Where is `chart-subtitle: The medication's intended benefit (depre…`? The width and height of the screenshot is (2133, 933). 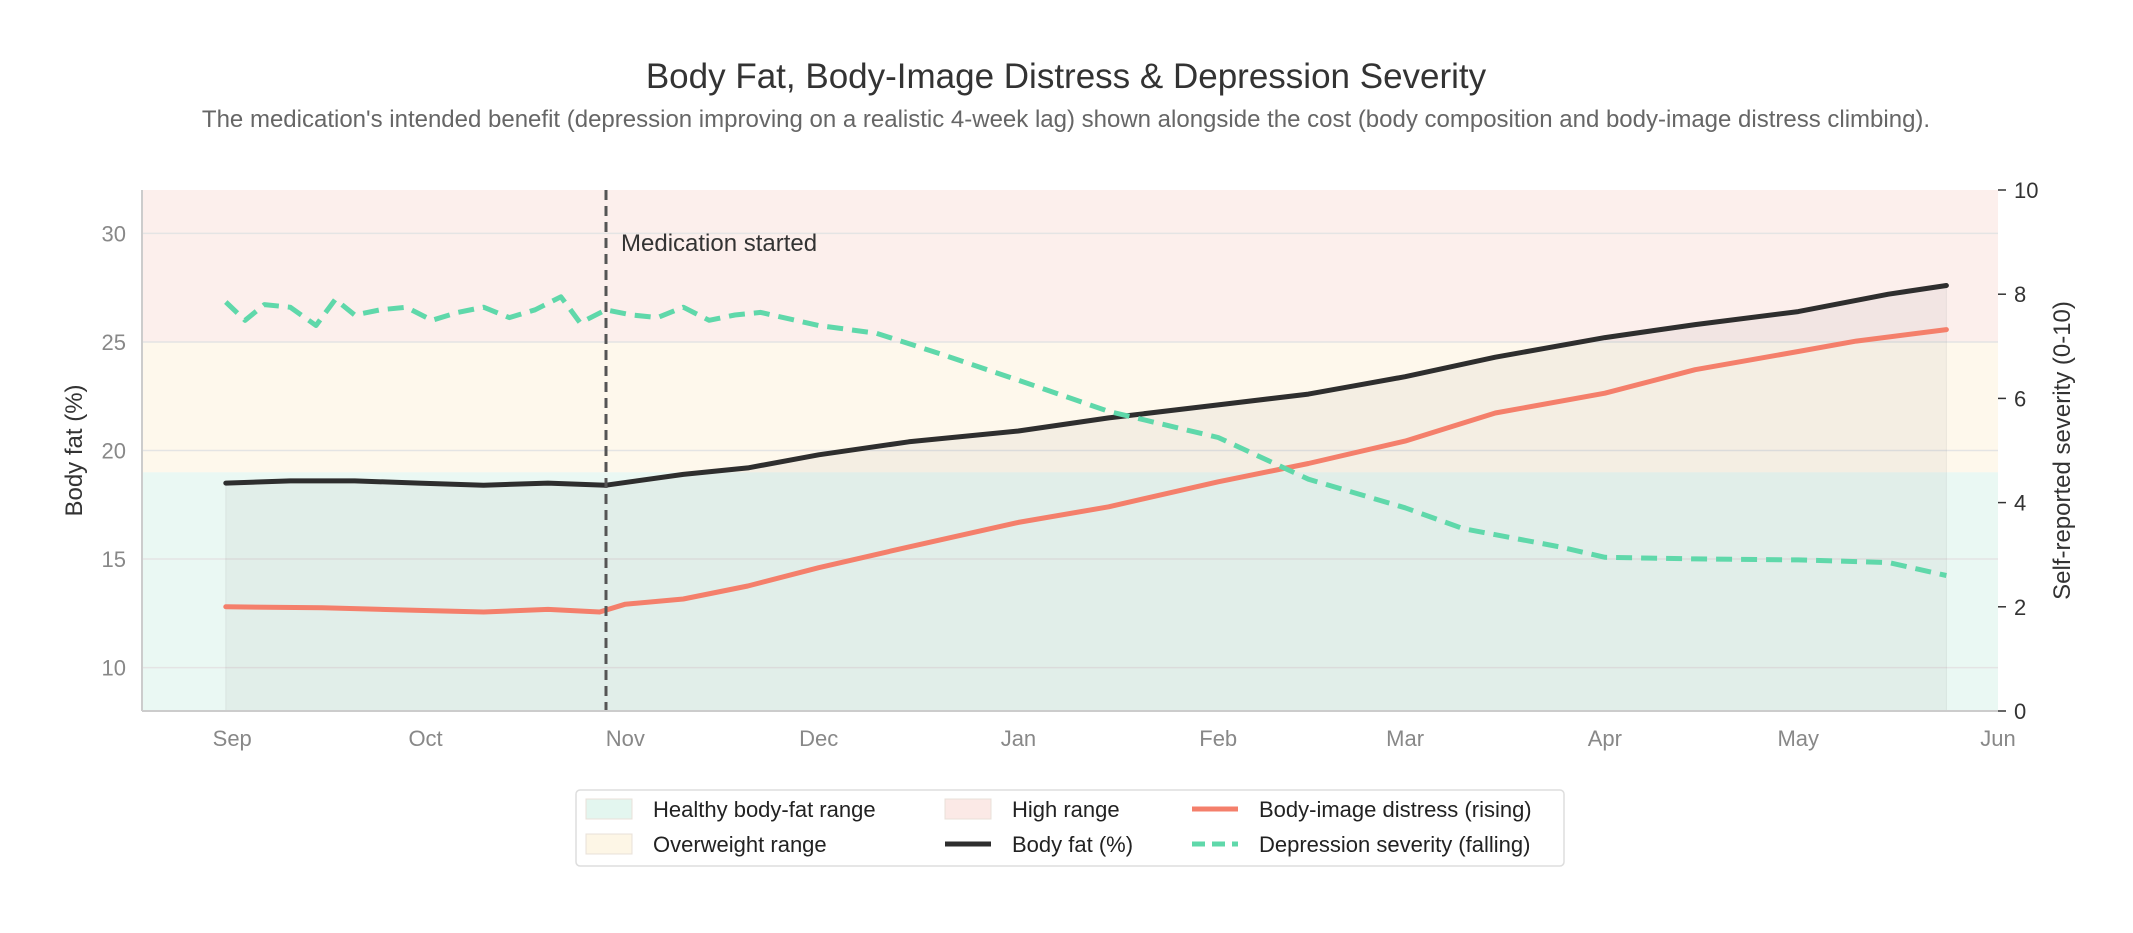 chart-subtitle: The medication's intended benefit (depre… is located at coordinates (1066, 119).